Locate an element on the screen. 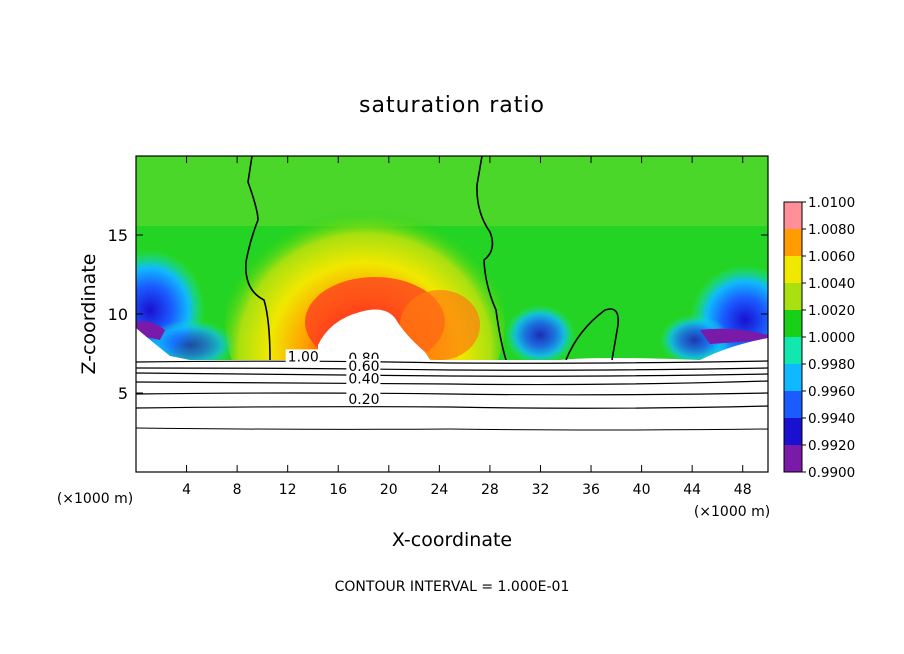 This screenshot has height=654, width=904. x-tick-label: 8 is located at coordinates (237, 490).